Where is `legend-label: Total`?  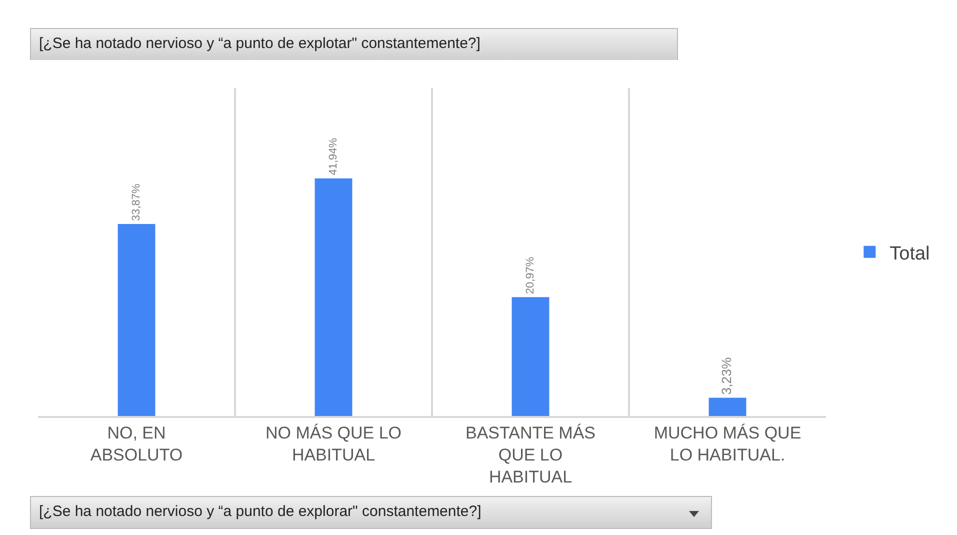 legend-label: Total is located at coordinates (910, 253).